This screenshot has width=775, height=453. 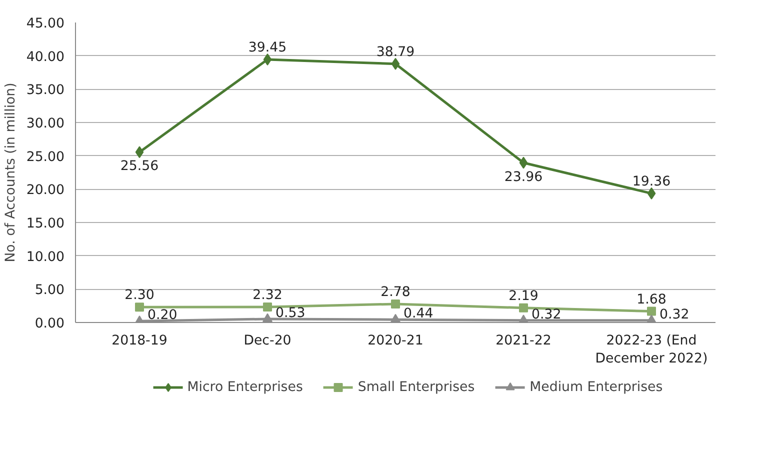 What do you see at coordinates (45, 190) in the screenshot?
I see `y-tick-label: 20.00` at bounding box center [45, 190].